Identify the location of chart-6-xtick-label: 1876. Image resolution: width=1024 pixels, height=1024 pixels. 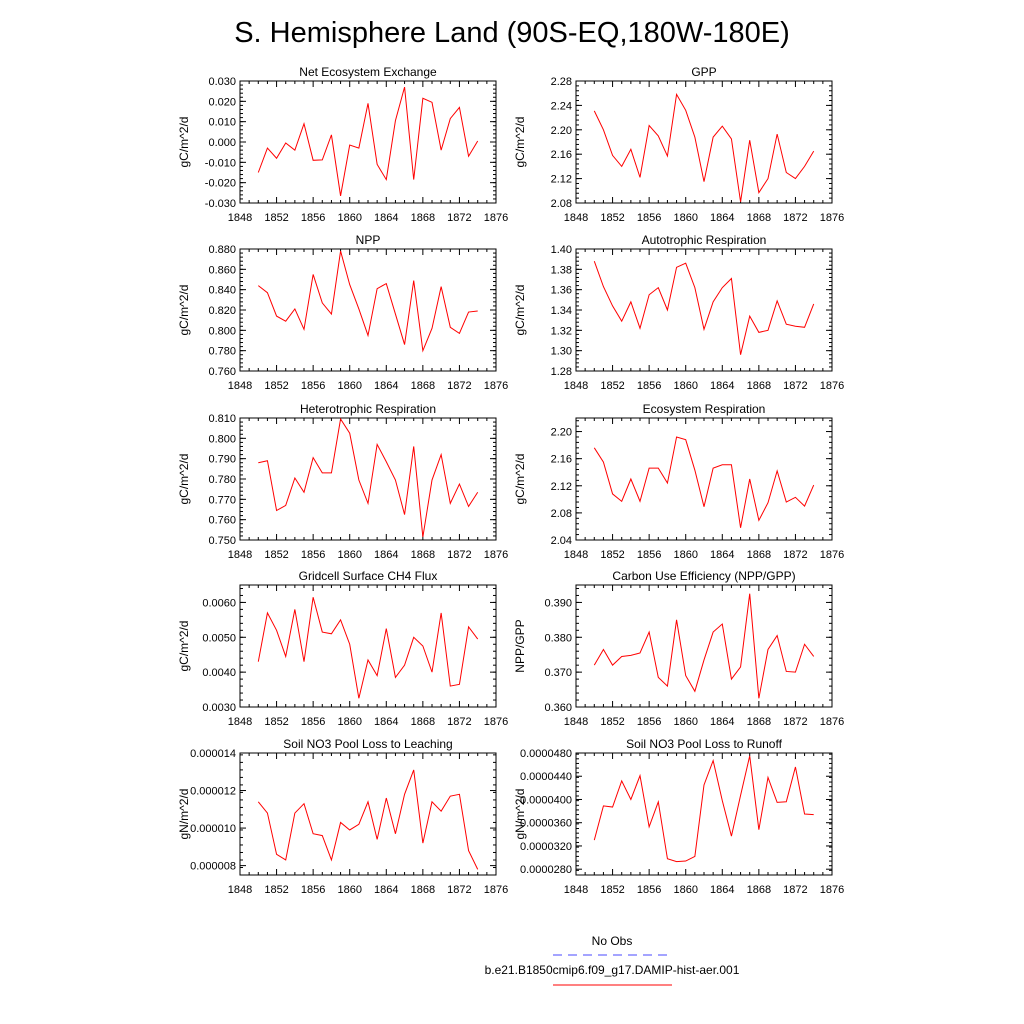
(832, 555).